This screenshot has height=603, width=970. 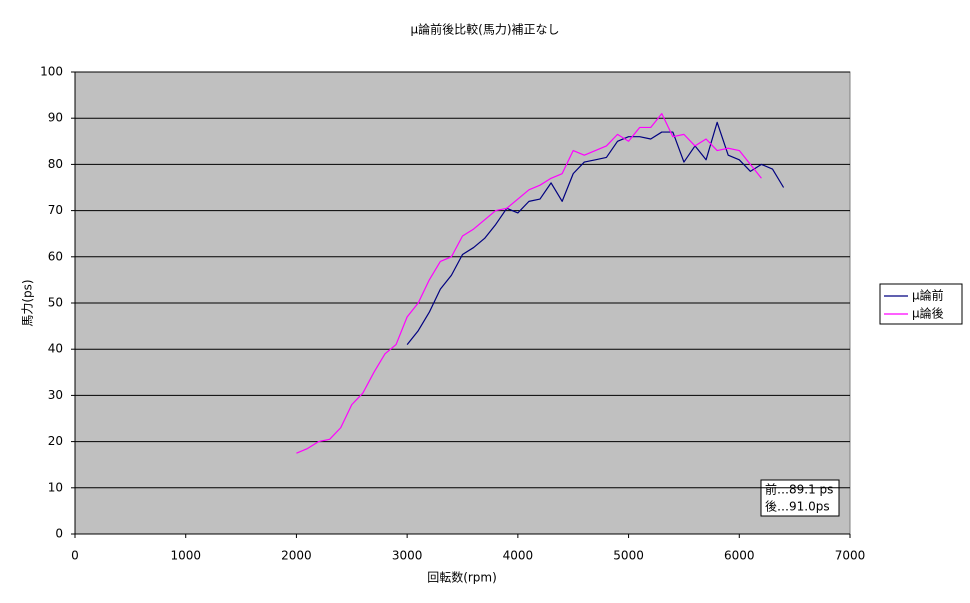 I want to click on annotation: 前…89.1 ps, so click(x=799, y=489).